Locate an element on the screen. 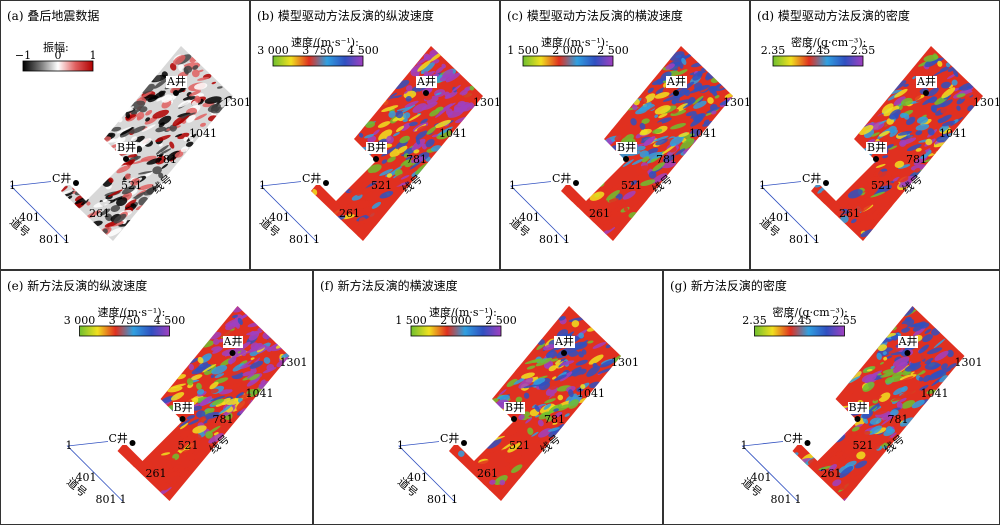 This screenshot has width=1000, height=525. panel-title: (f) 新方法反演的横波速度 is located at coordinates (389, 286).